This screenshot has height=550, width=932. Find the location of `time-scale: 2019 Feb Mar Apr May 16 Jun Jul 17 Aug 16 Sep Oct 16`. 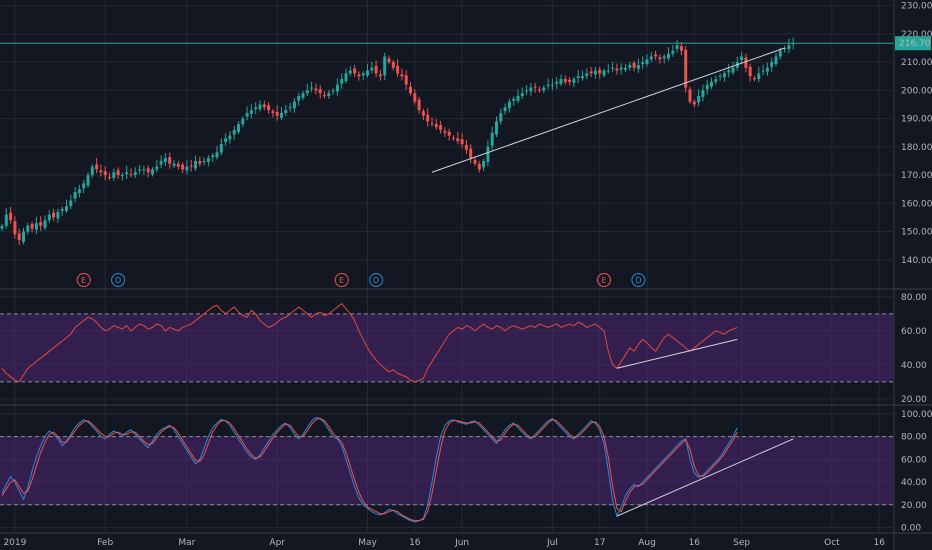

time-scale: 2019 Feb Mar Apr May 16 Jun Jul 17 Aug 16 Sep Oct 16 is located at coordinates (444, 543).